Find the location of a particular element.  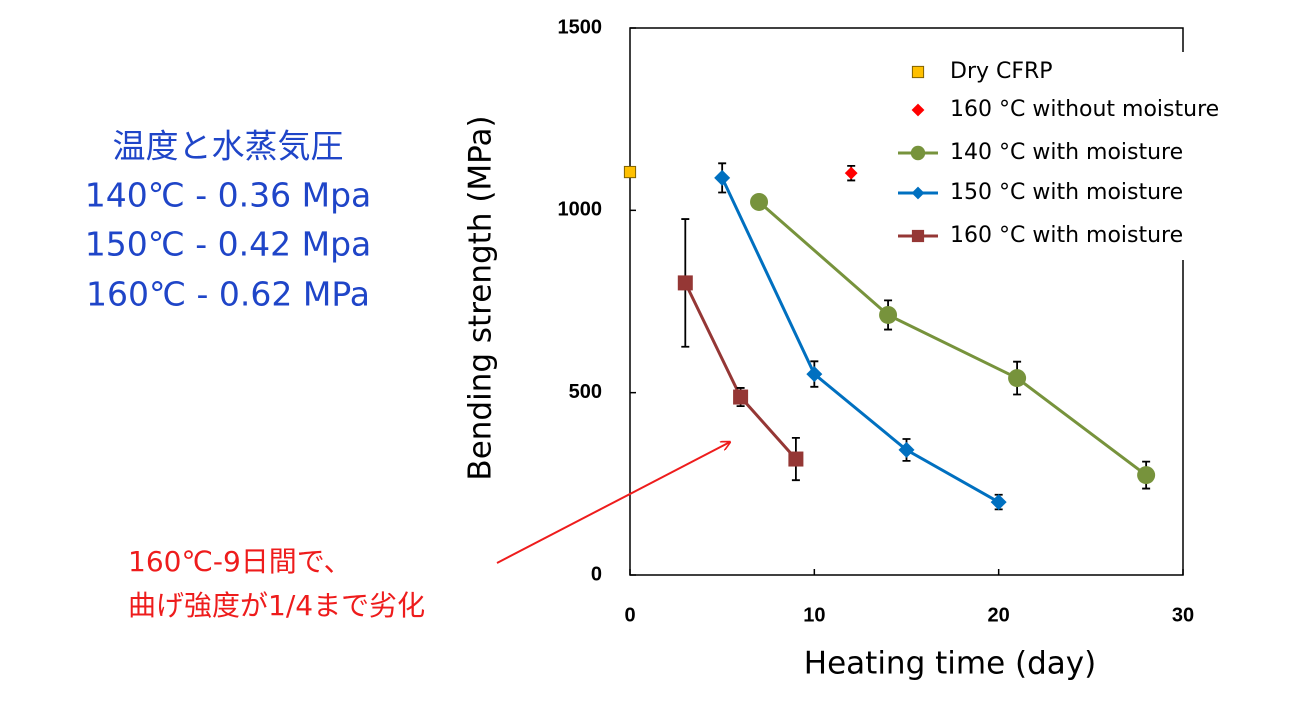

x-tick-label: 30 is located at coordinates (1183, 615).